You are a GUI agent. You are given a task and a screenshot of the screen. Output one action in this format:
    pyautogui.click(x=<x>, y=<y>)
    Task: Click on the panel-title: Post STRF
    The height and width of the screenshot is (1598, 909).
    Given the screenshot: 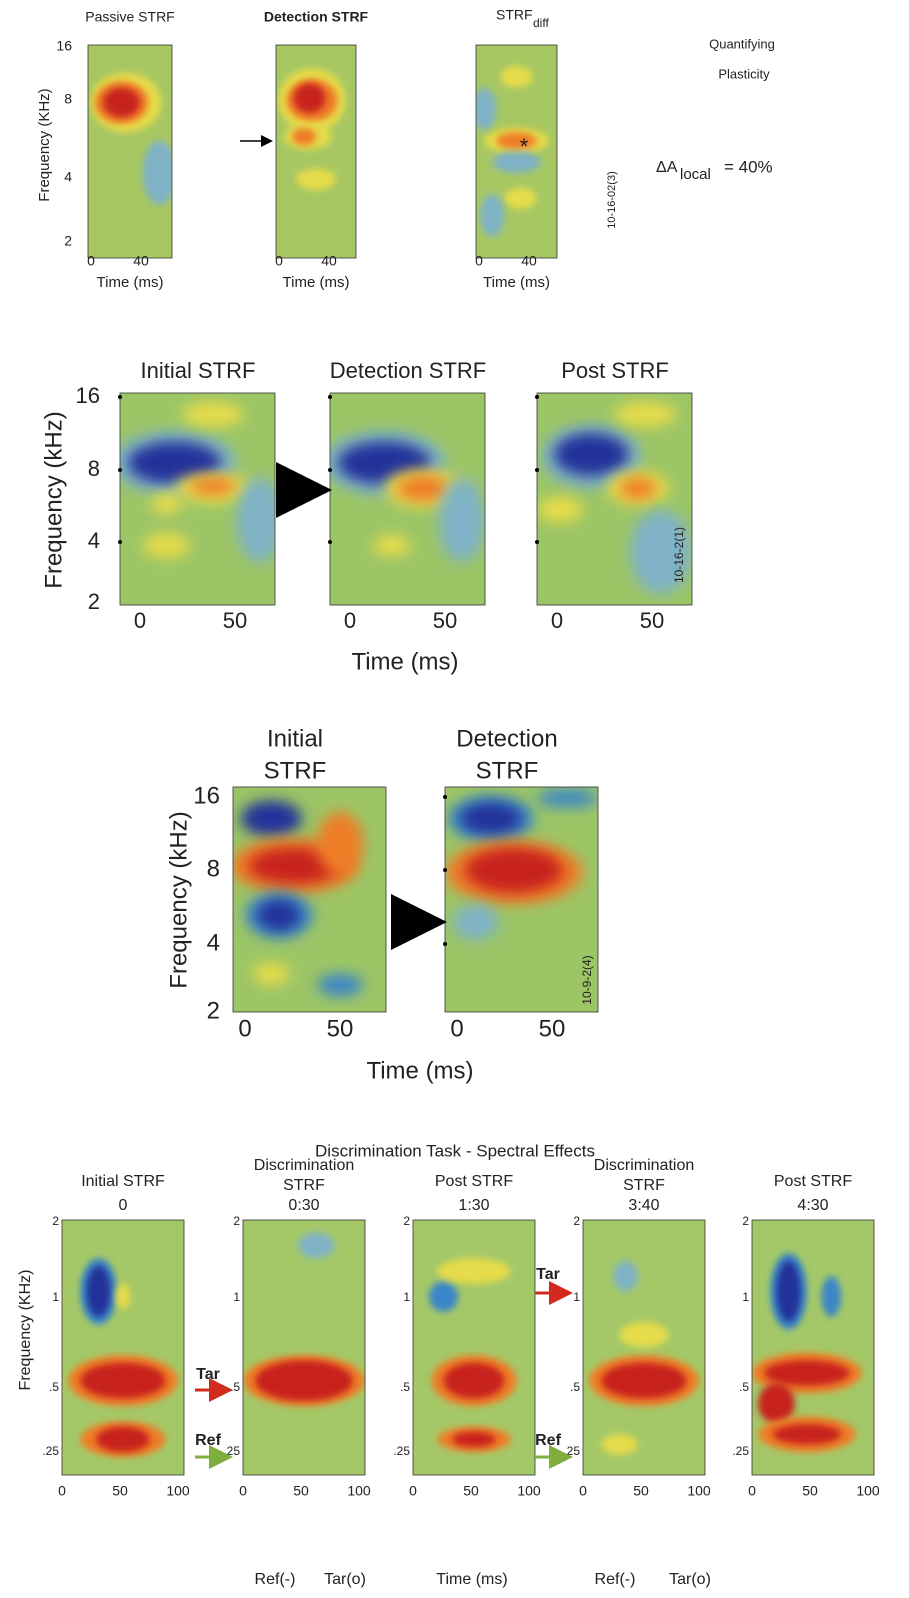 What is the action you would take?
    pyautogui.click(x=615, y=370)
    